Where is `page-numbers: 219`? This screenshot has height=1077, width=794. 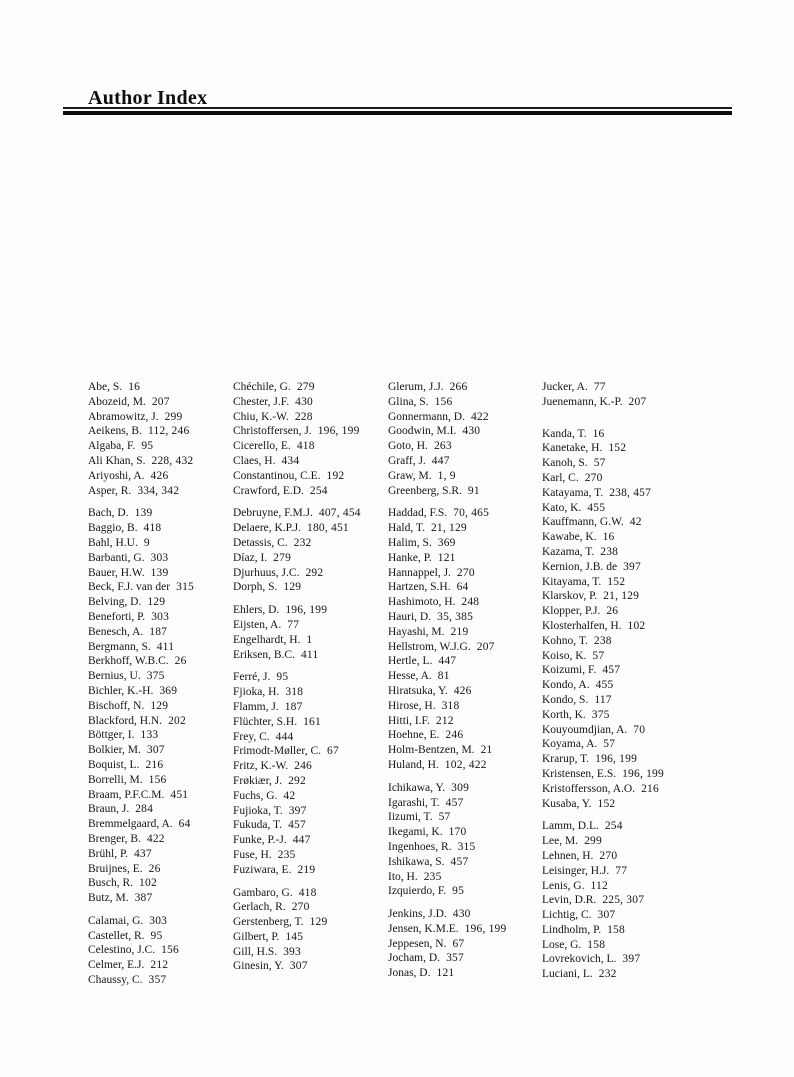
page-numbers: 219 is located at coordinates (306, 869).